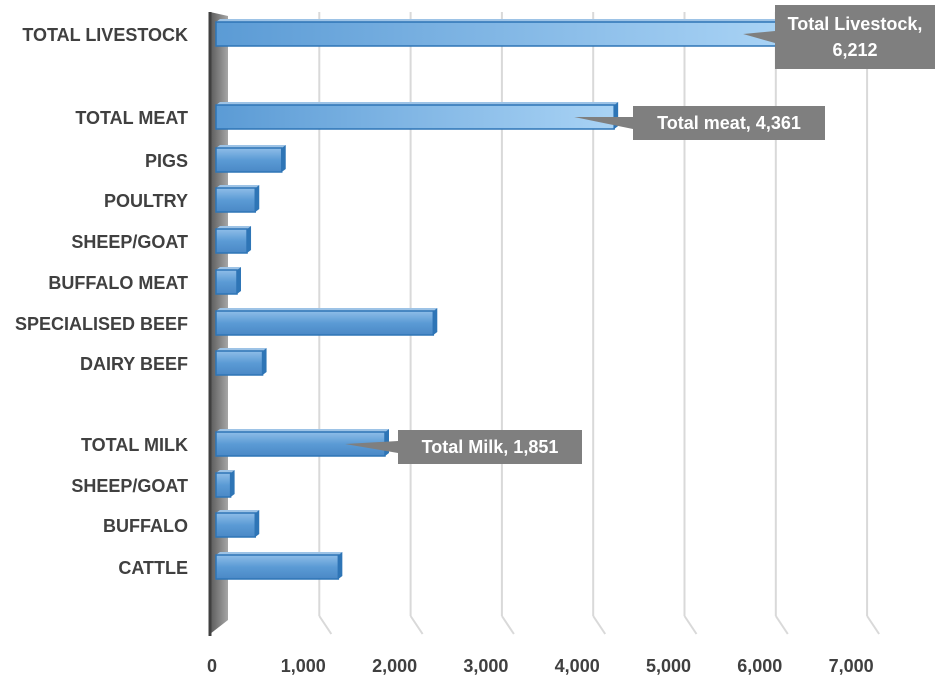 The width and height of the screenshot is (940, 681). I want to click on callout: Total meat, 4,361, so click(699, 123).